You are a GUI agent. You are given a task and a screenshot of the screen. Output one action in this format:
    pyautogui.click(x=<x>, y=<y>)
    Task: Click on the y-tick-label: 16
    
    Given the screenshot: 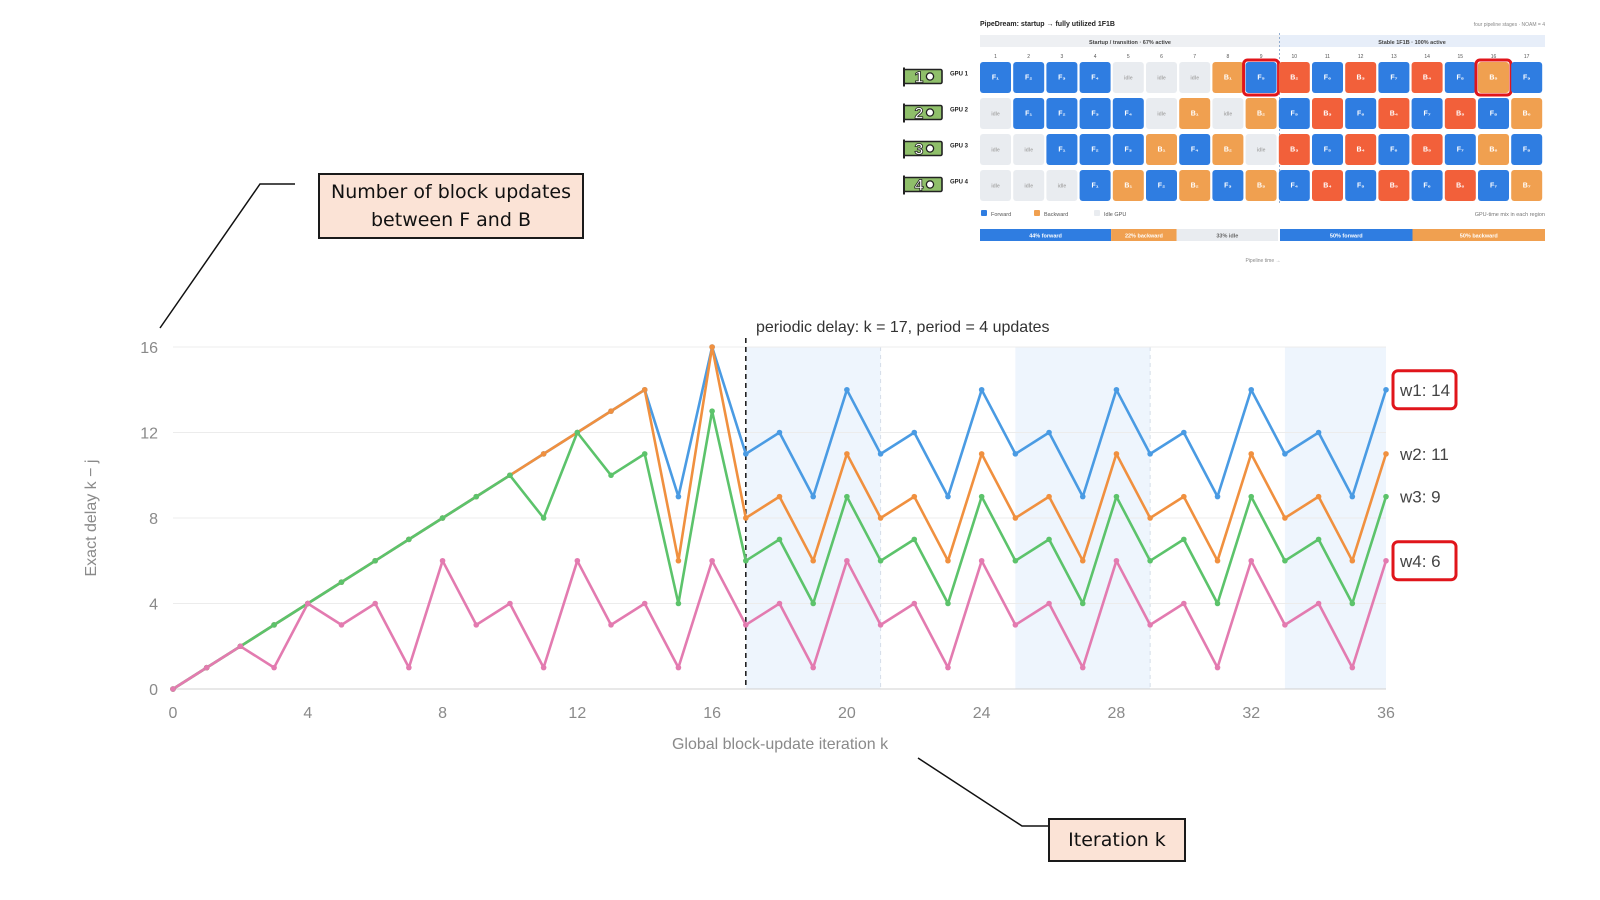 What is the action you would take?
    pyautogui.click(x=149, y=348)
    